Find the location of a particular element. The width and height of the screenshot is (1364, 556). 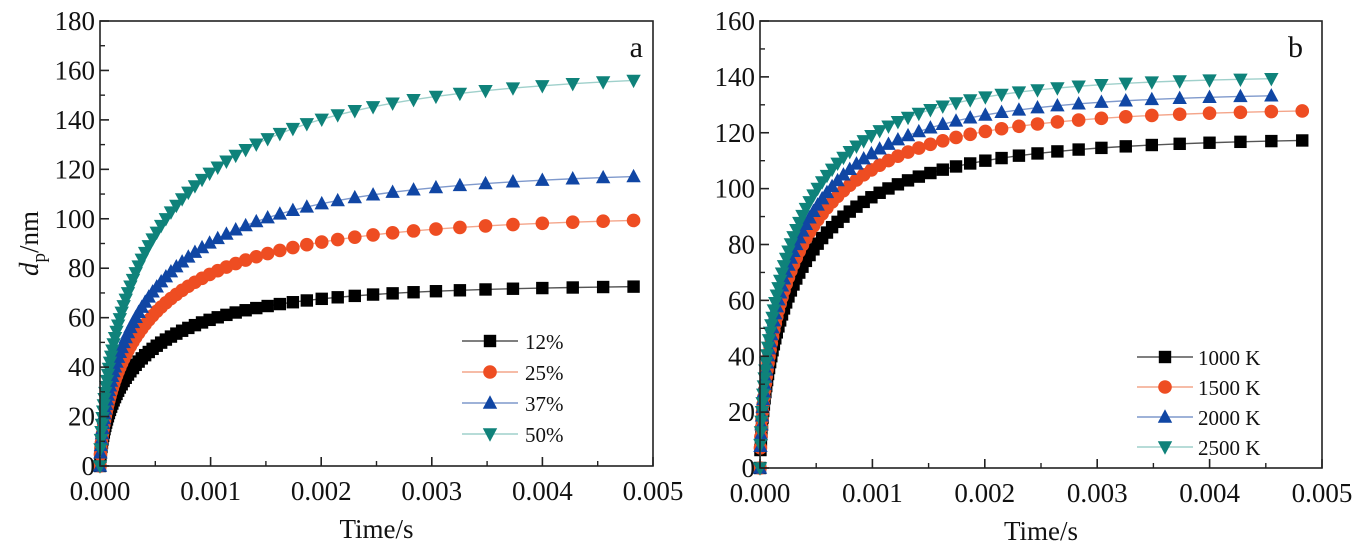

x-axis: 0.000 0.001 0.002 0.003 0.004 0.005 Time/s is located at coordinates (1041, 502).